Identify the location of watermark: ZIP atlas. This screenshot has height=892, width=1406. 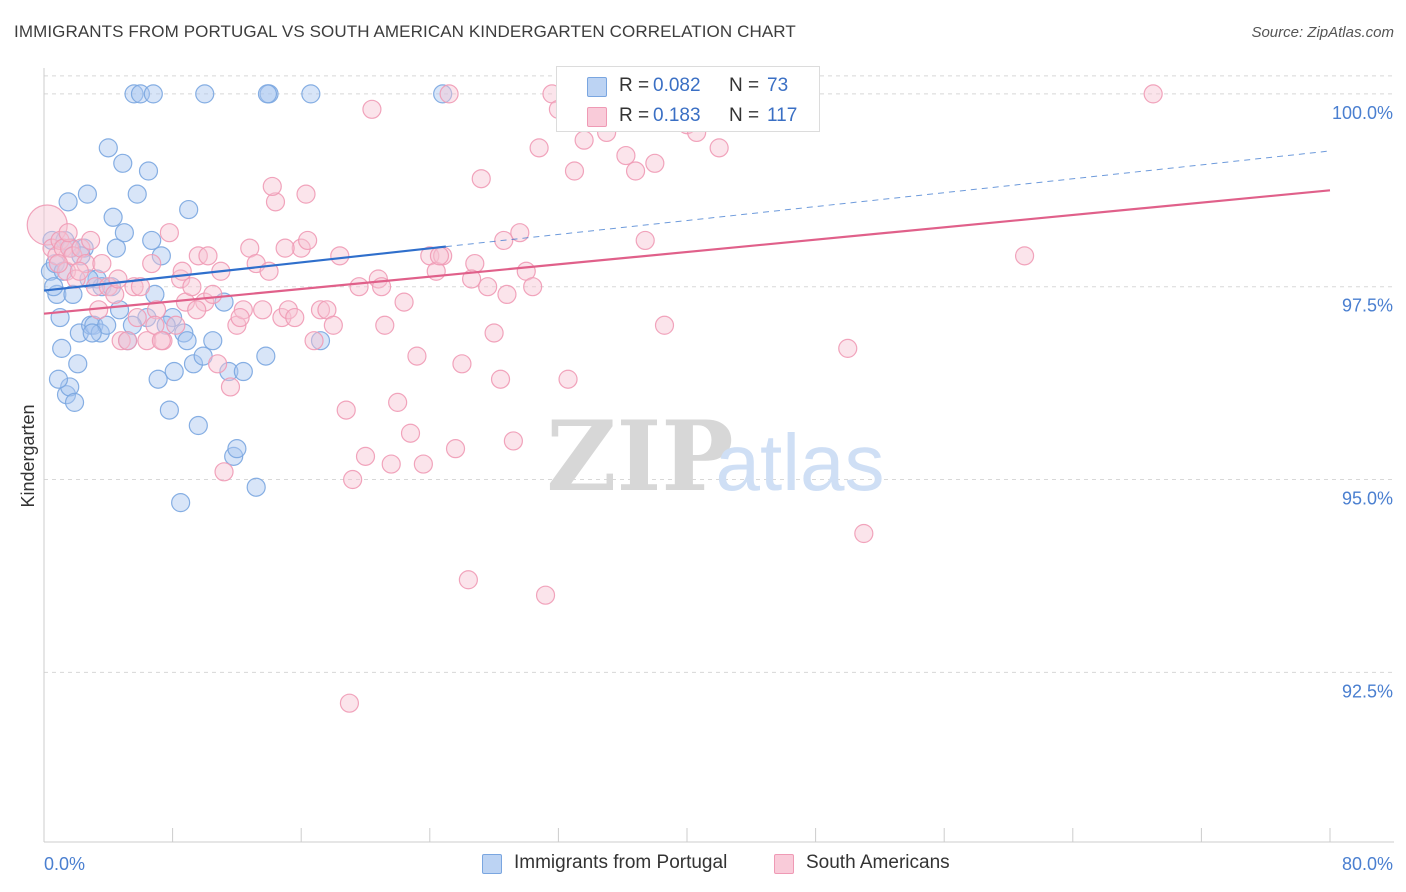
(715, 456).